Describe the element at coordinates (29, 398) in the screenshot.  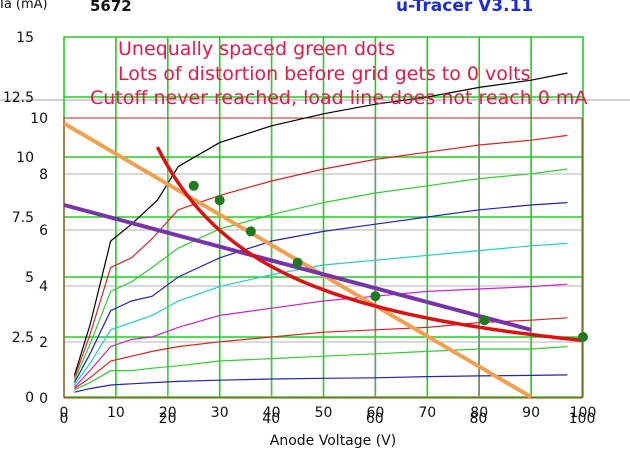
I see `outer-y-tick-label: 0` at that location.